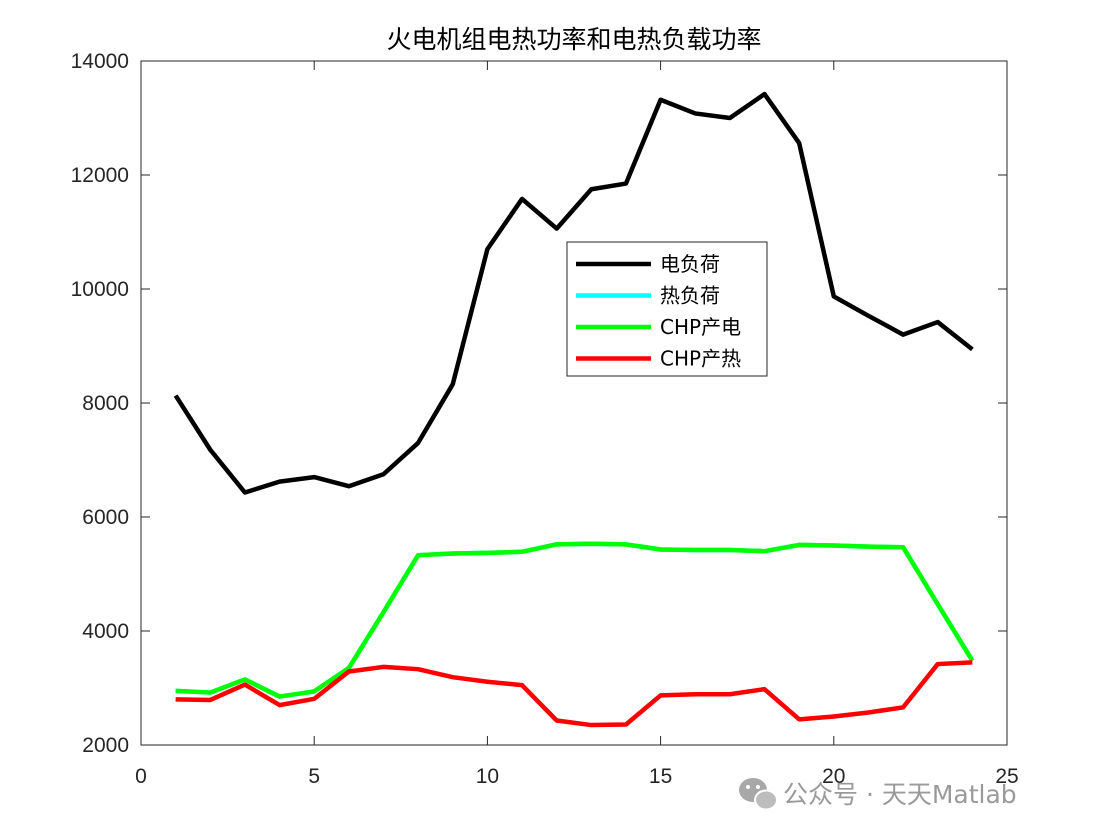 The image size is (1109, 836). Describe the element at coordinates (141, 776) in the screenshot. I see `x-tick-label: 0` at that location.